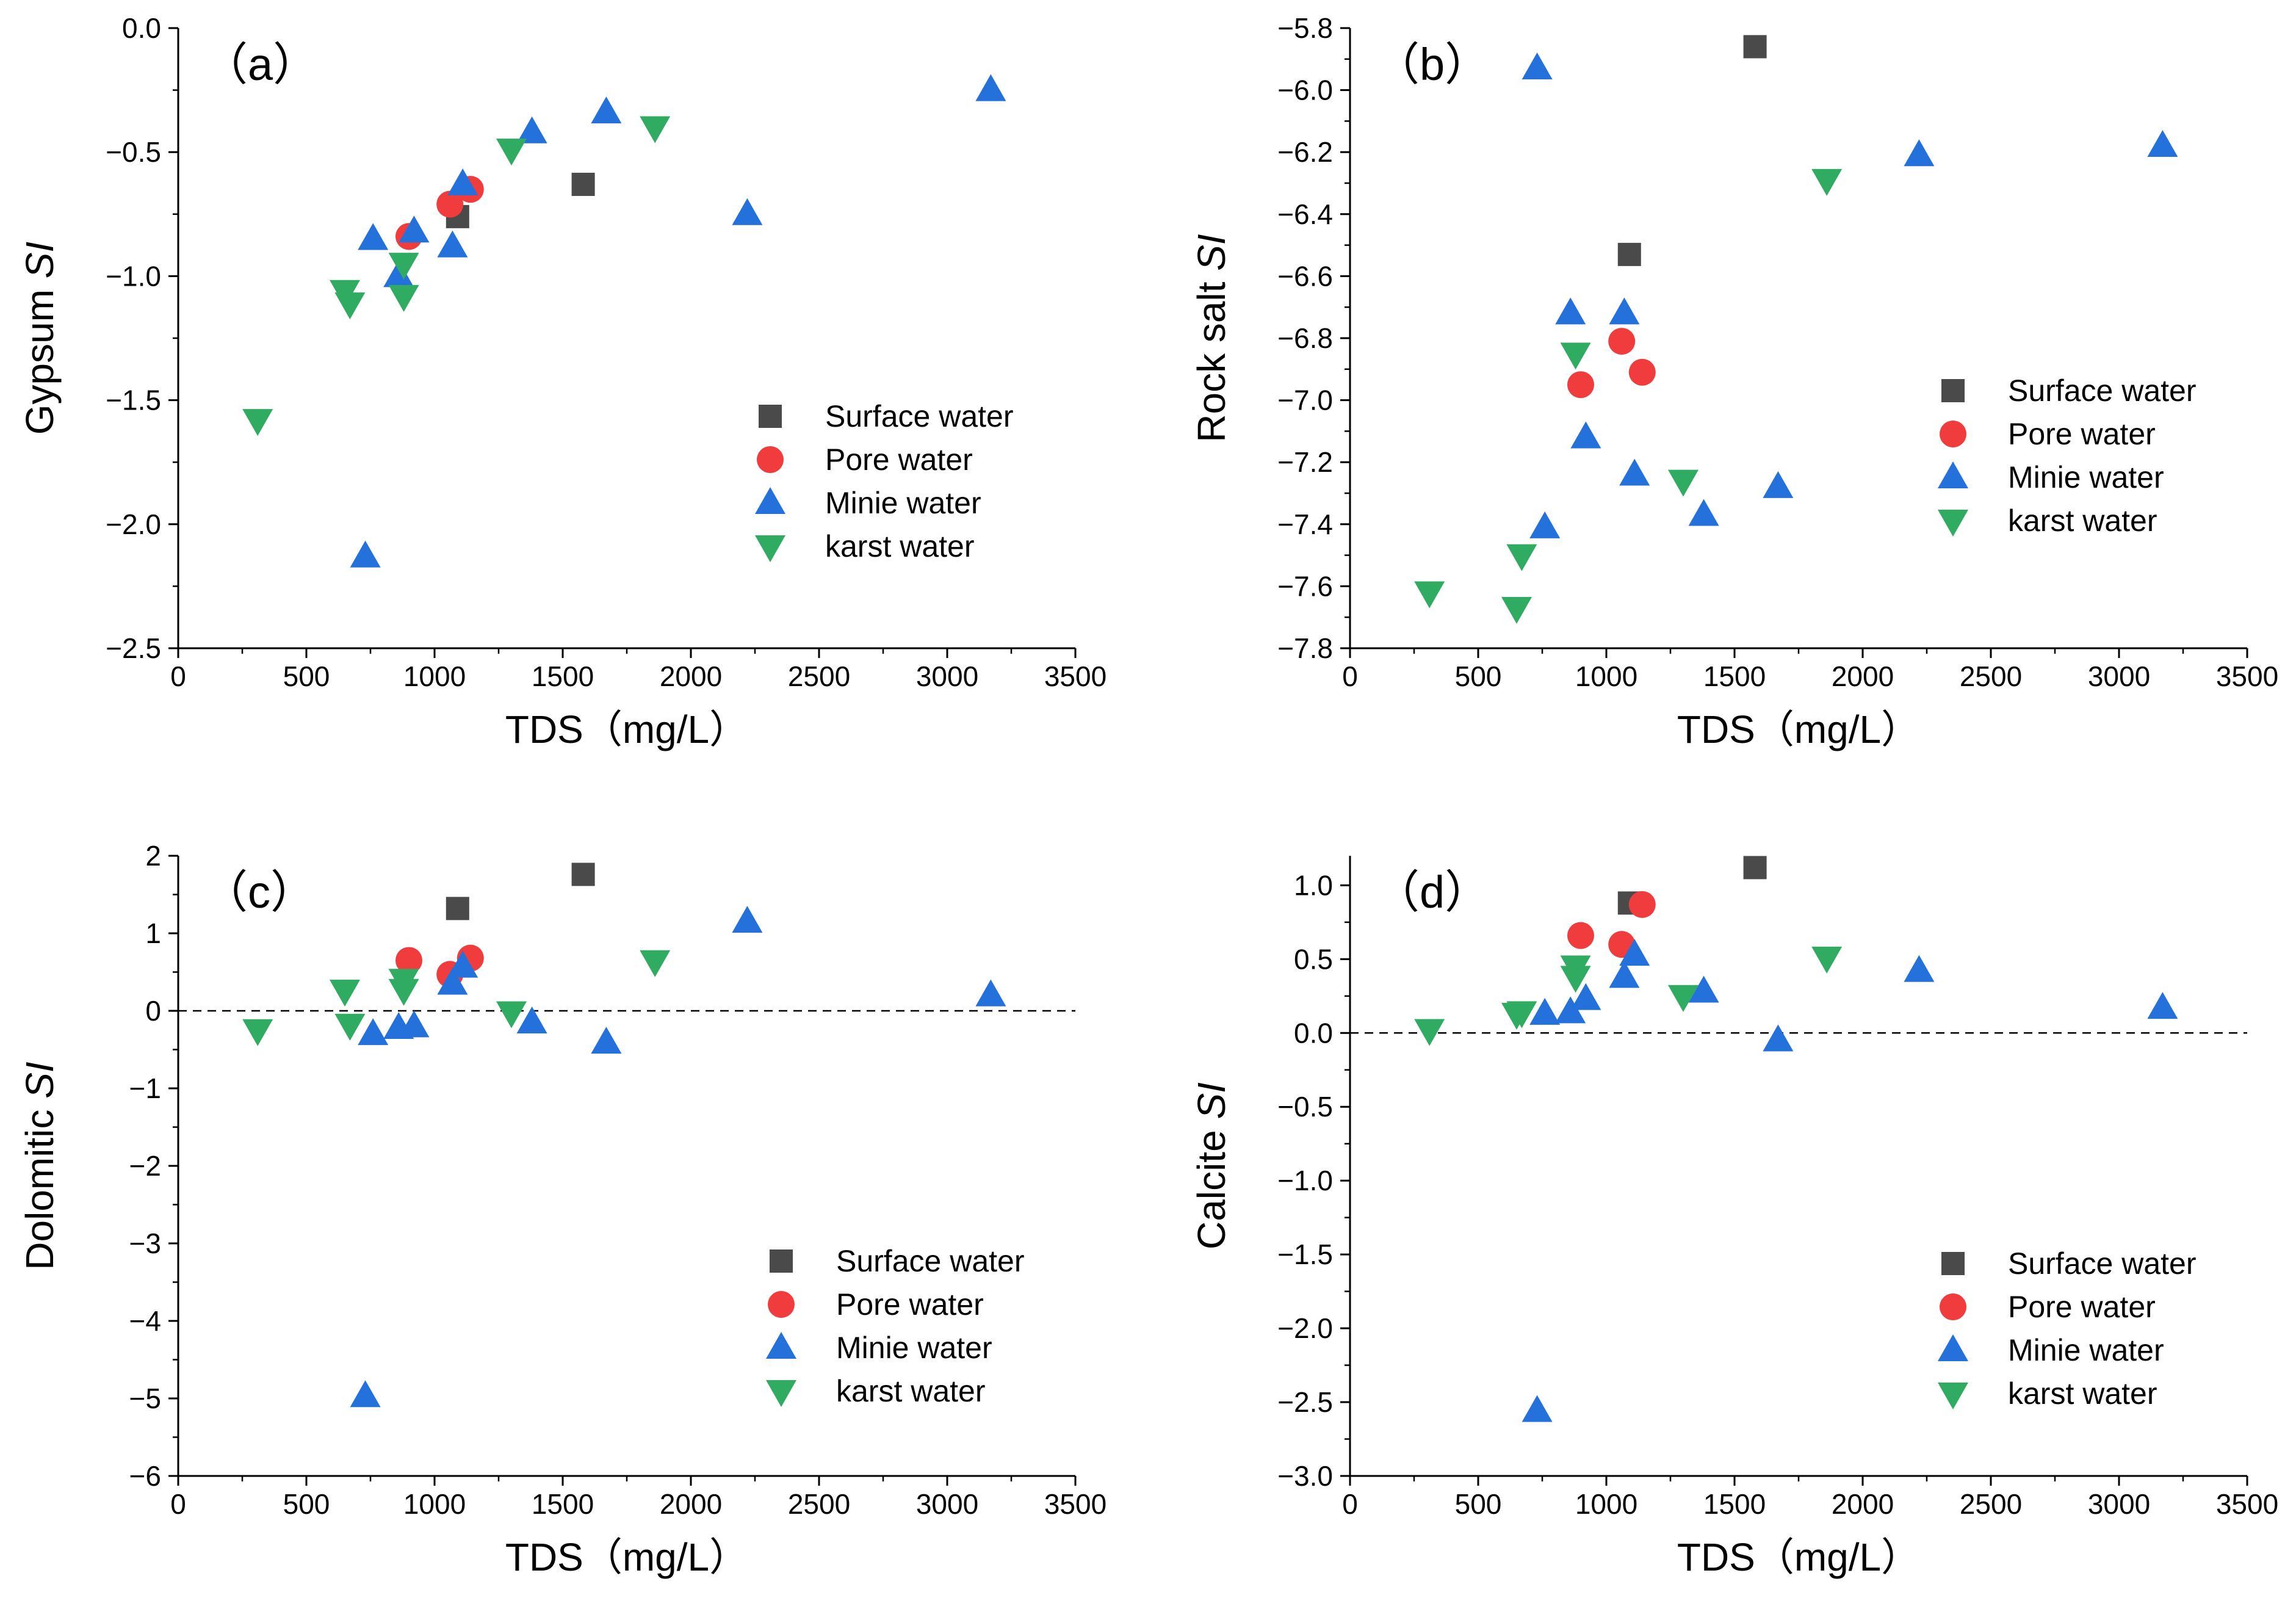 The image size is (2296, 1620). What do you see at coordinates (1211, 1184) in the screenshot?
I see `panel-d-y-axis-title-main: Calcite` at bounding box center [1211, 1184].